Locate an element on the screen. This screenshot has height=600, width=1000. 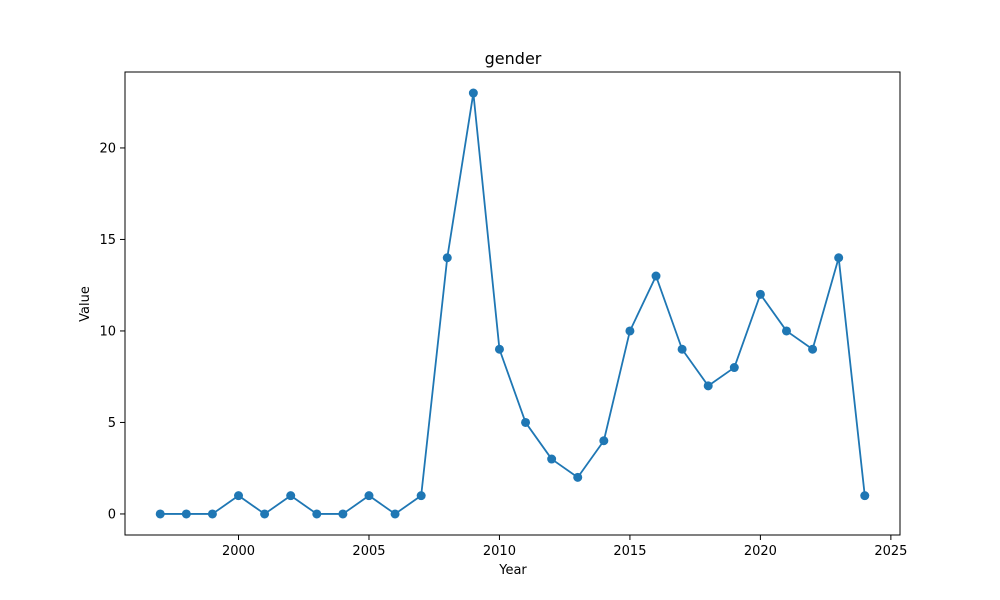
chart-title: gender is located at coordinates (513, 58).